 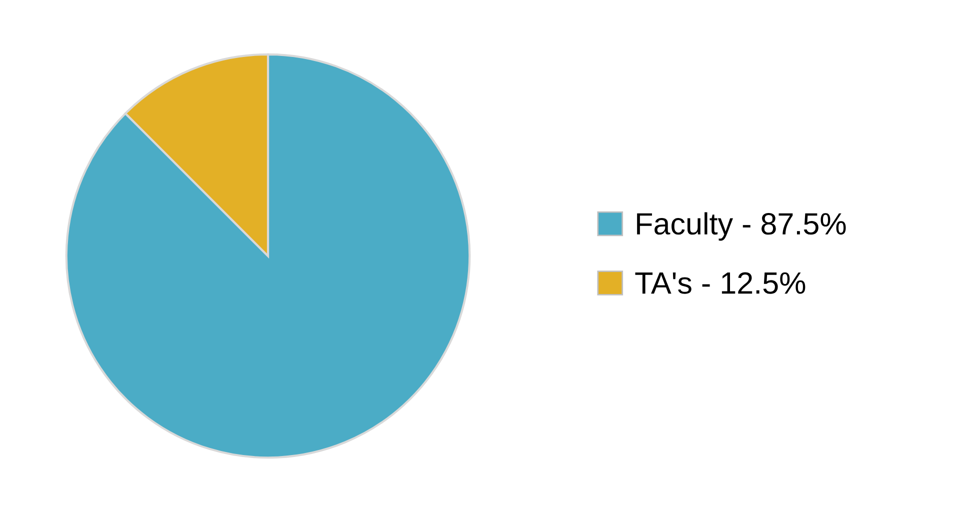 I want to click on legend-label: Faculty - 87.5%, so click(x=741, y=226).